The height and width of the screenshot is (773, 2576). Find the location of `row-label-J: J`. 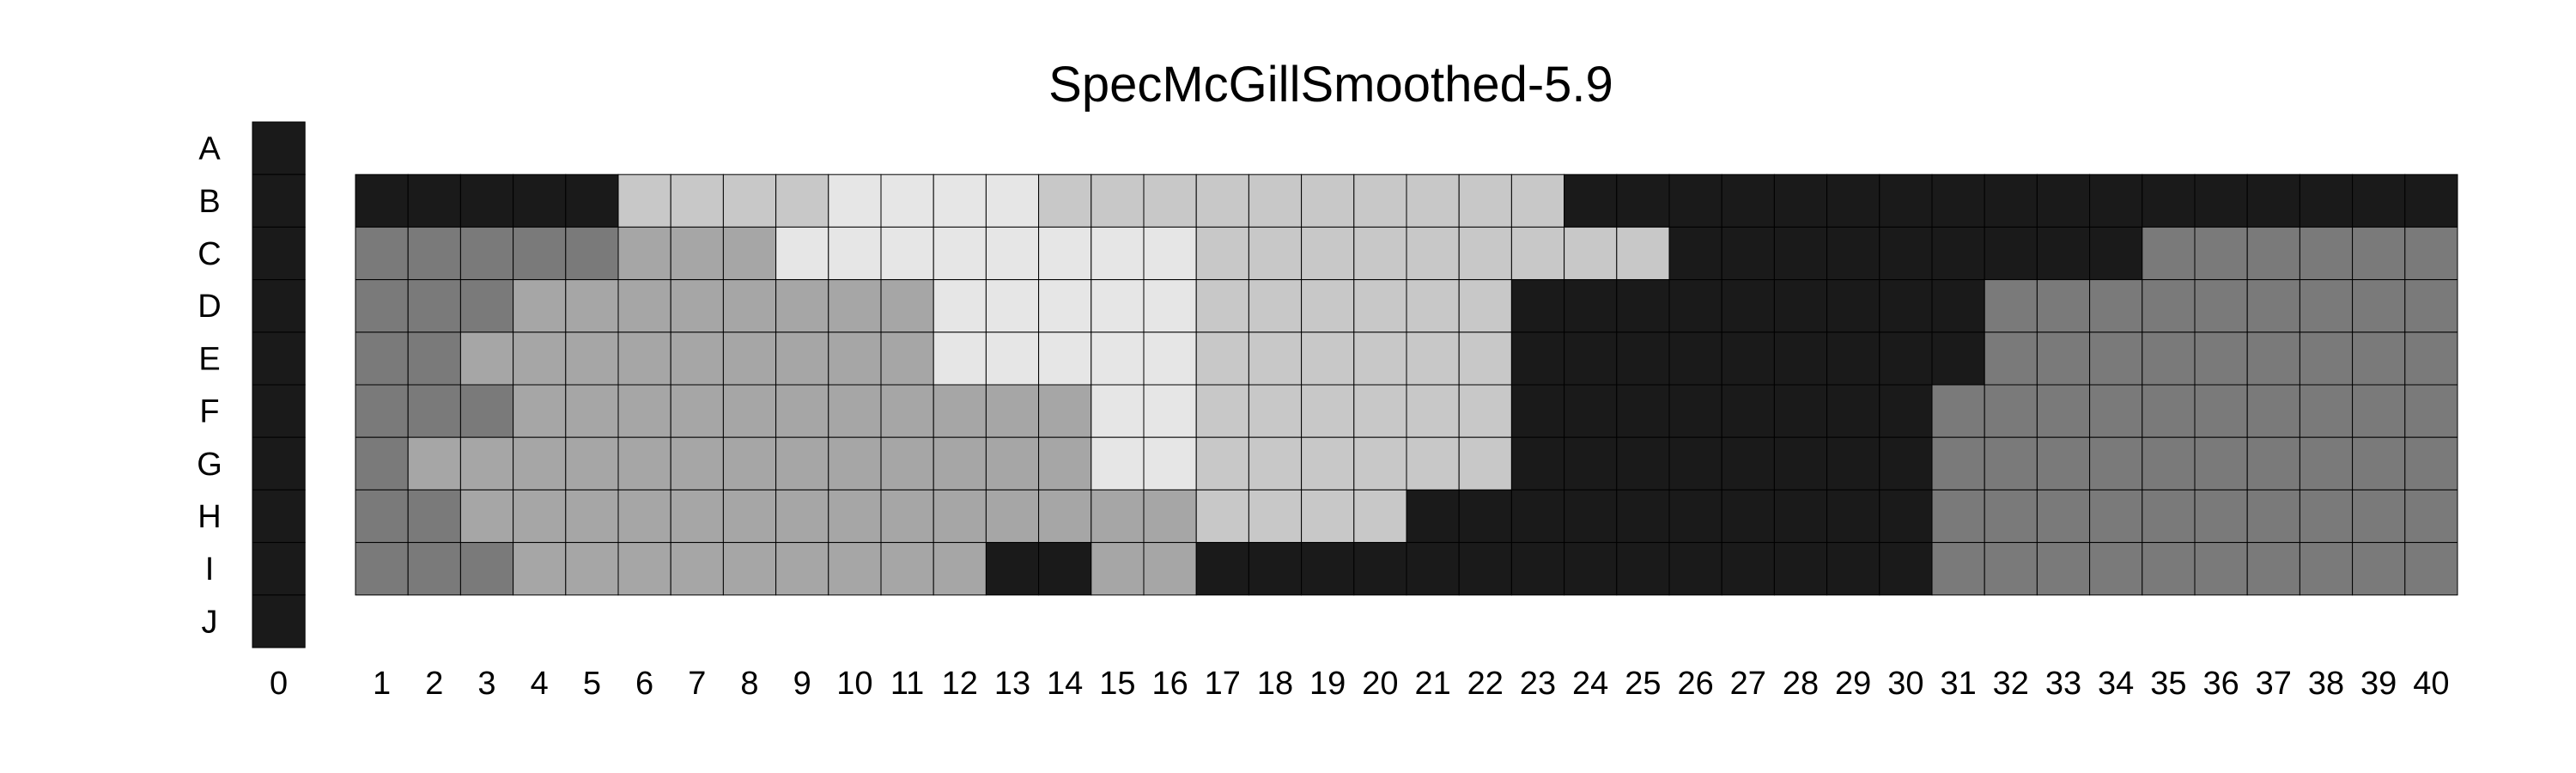

row-label-J: J is located at coordinates (210, 622).